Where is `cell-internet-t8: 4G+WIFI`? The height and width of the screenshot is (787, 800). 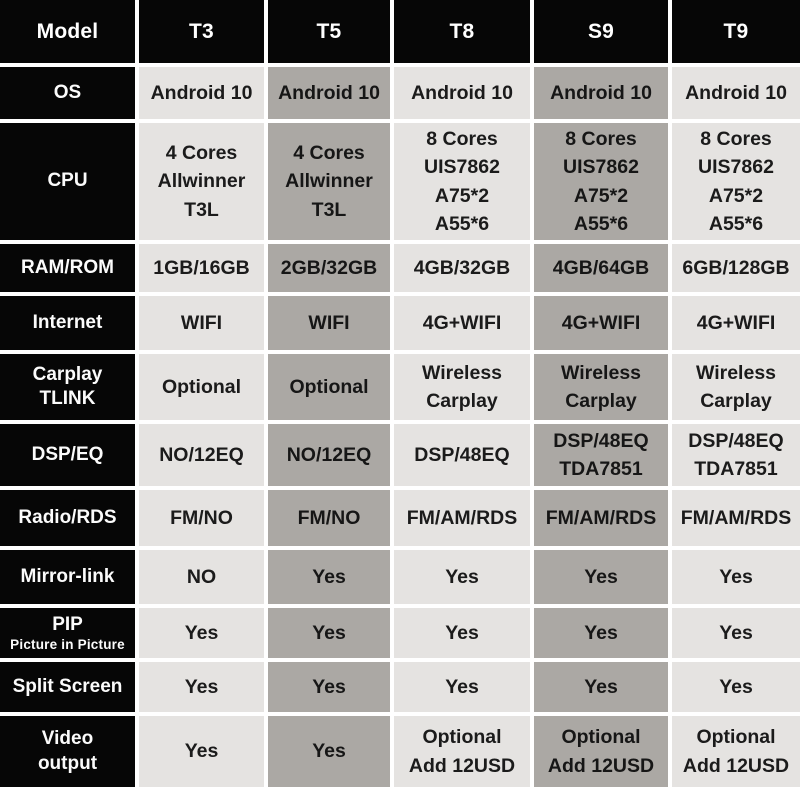
cell-internet-t8: 4G+WIFI is located at coordinates (462, 323).